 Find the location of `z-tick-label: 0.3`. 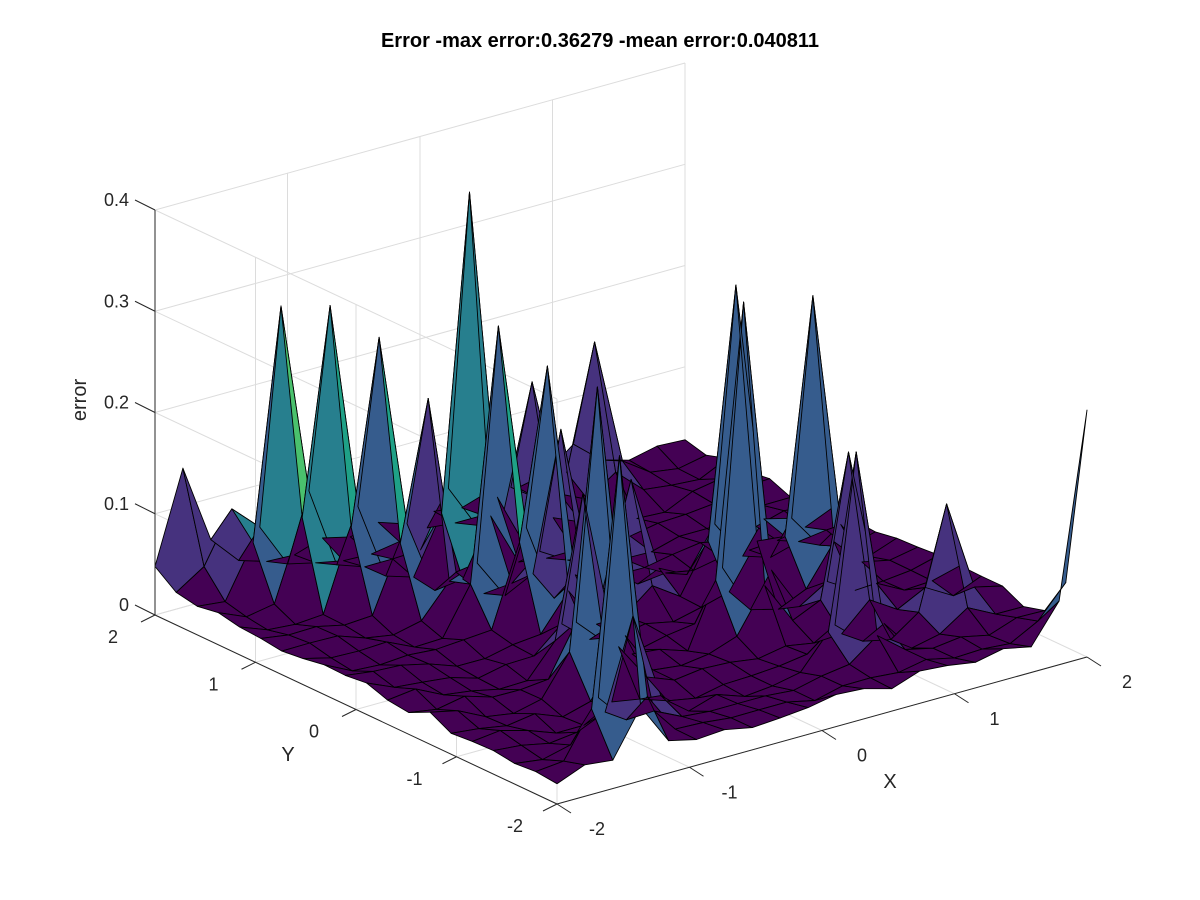

z-tick-label: 0.3 is located at coordinates (116, 301).